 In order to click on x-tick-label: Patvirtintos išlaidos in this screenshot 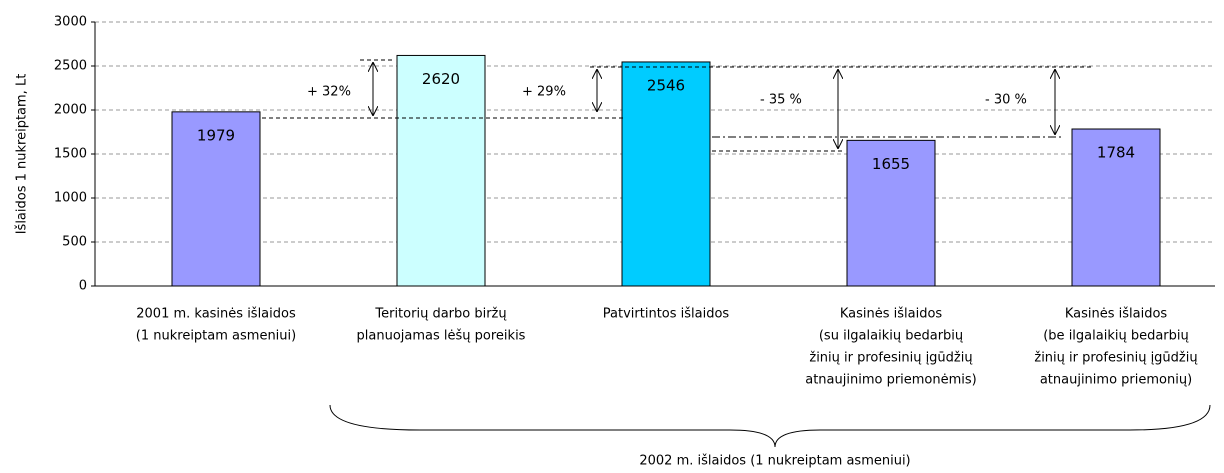, I will do `click(666, 314)`.